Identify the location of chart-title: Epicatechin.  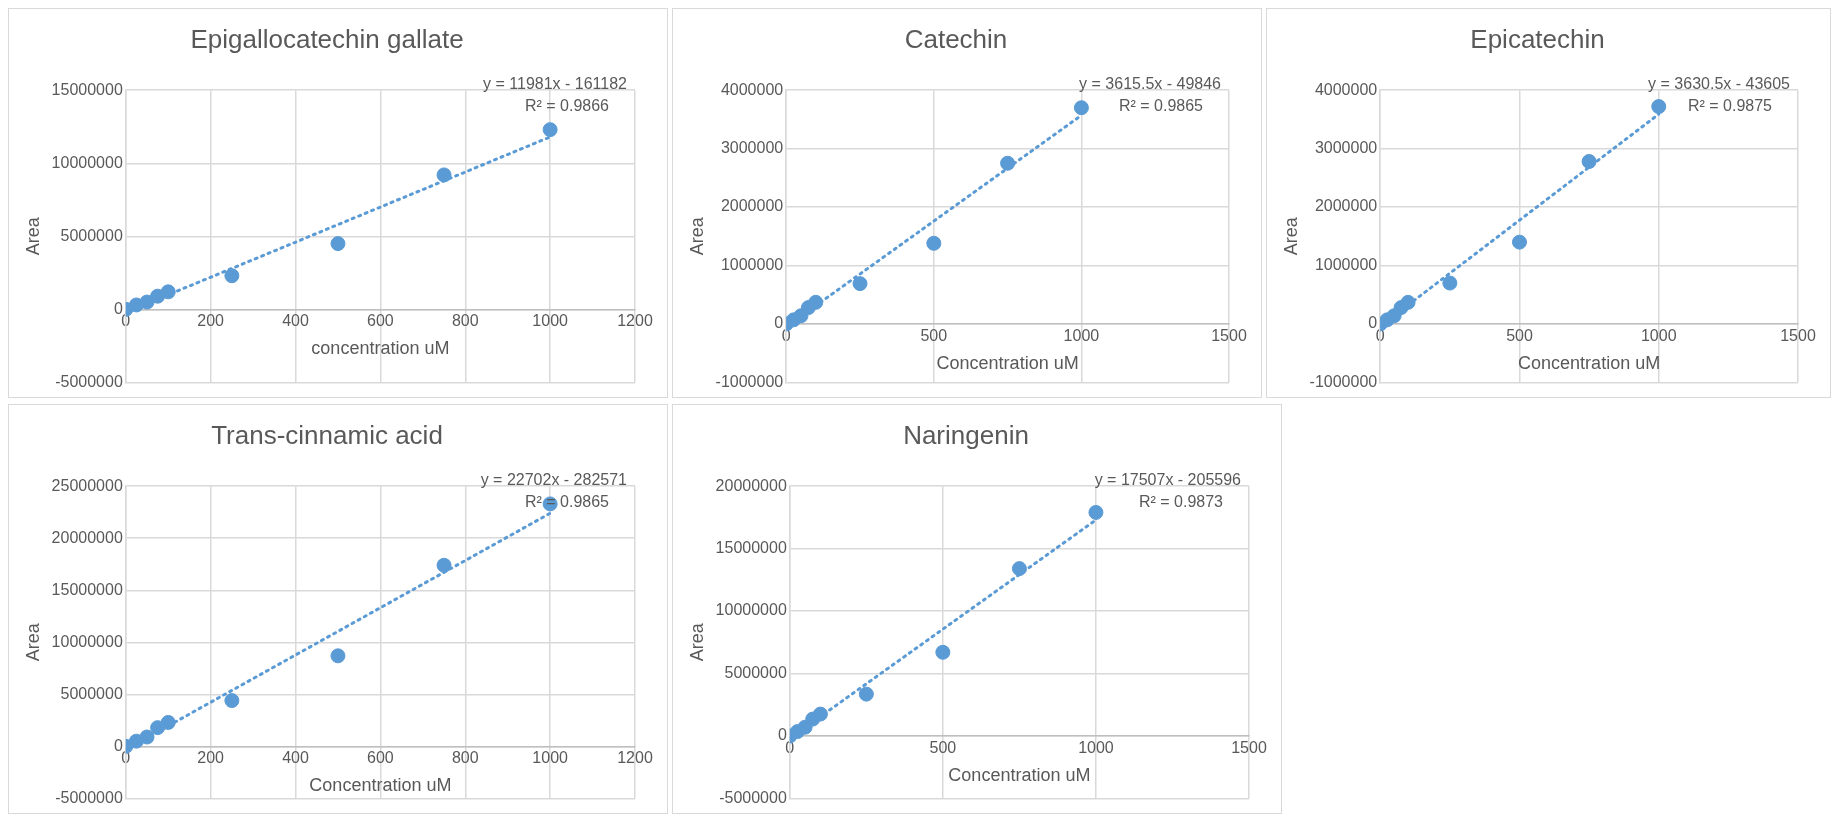
(1537, 38).